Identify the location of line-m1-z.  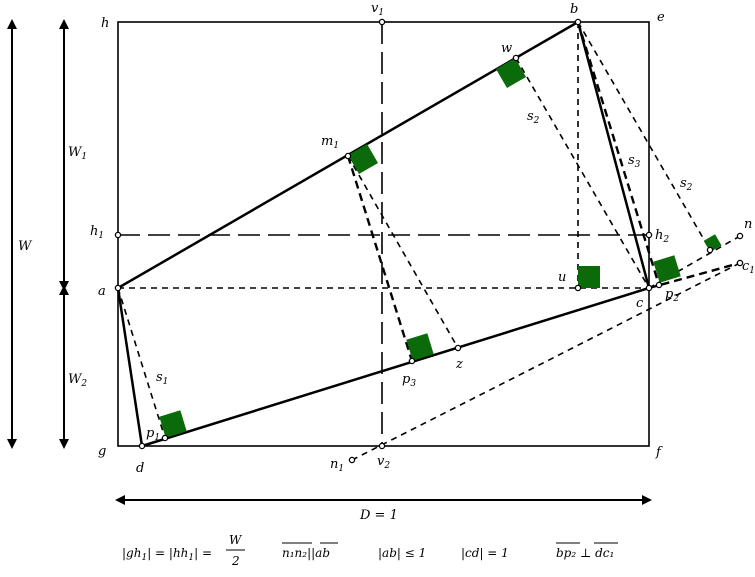
(403, 252).